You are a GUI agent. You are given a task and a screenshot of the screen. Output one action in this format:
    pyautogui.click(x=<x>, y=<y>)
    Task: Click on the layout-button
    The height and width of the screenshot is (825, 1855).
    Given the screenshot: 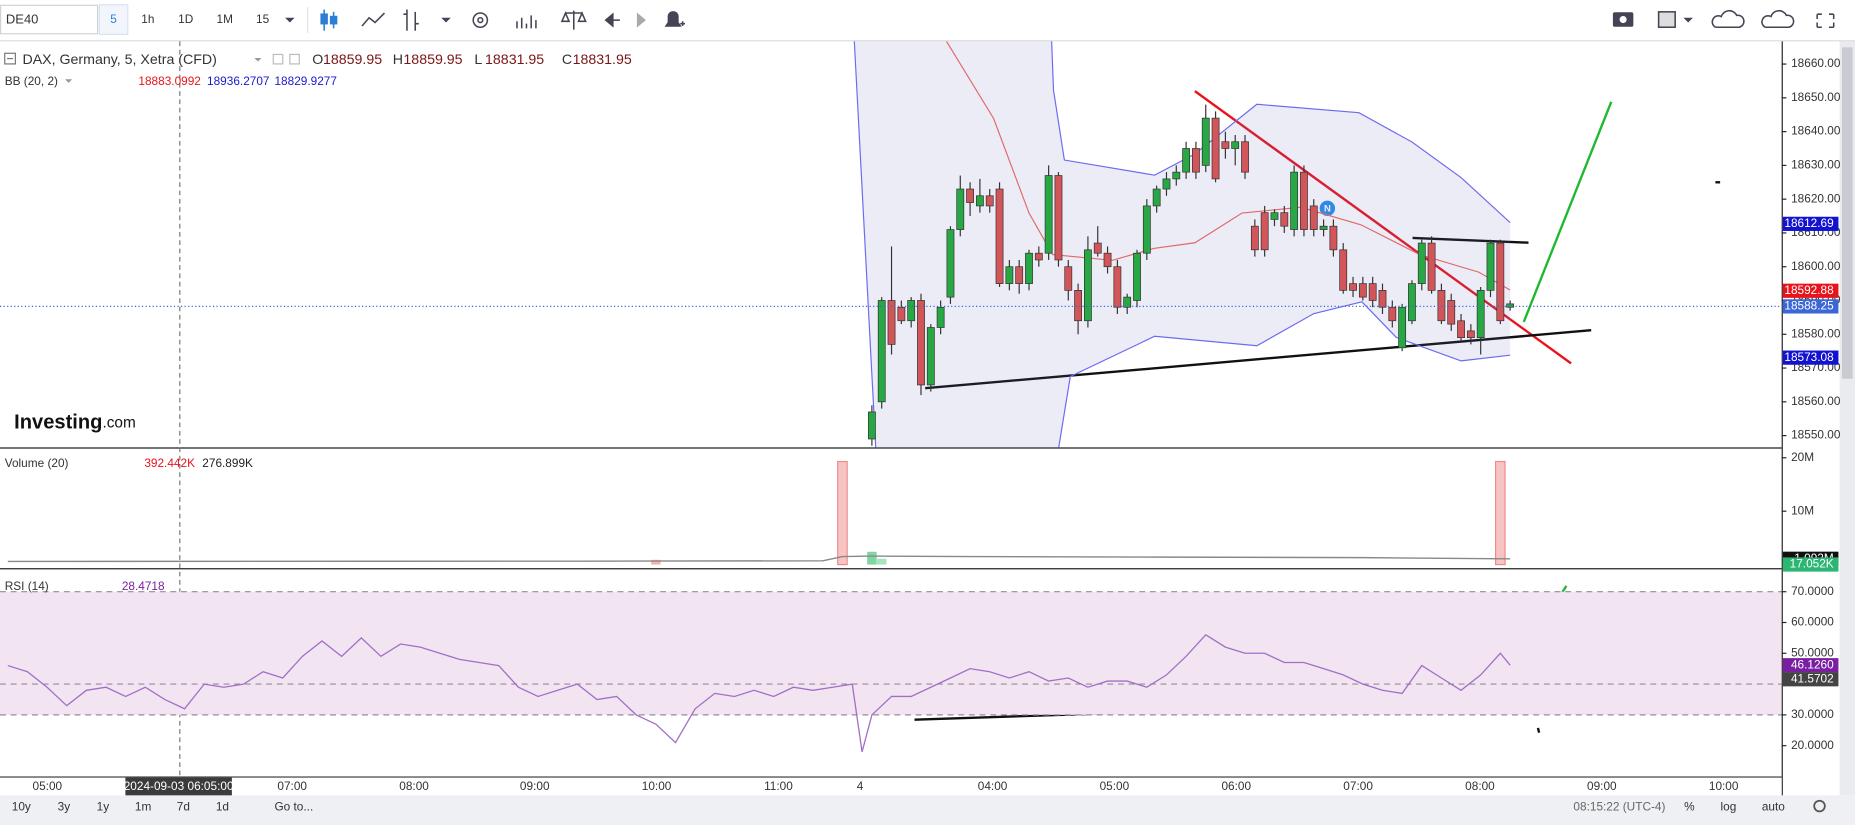 What is the action you would take?
    pyautogui.click(x=1675, y=19)
    